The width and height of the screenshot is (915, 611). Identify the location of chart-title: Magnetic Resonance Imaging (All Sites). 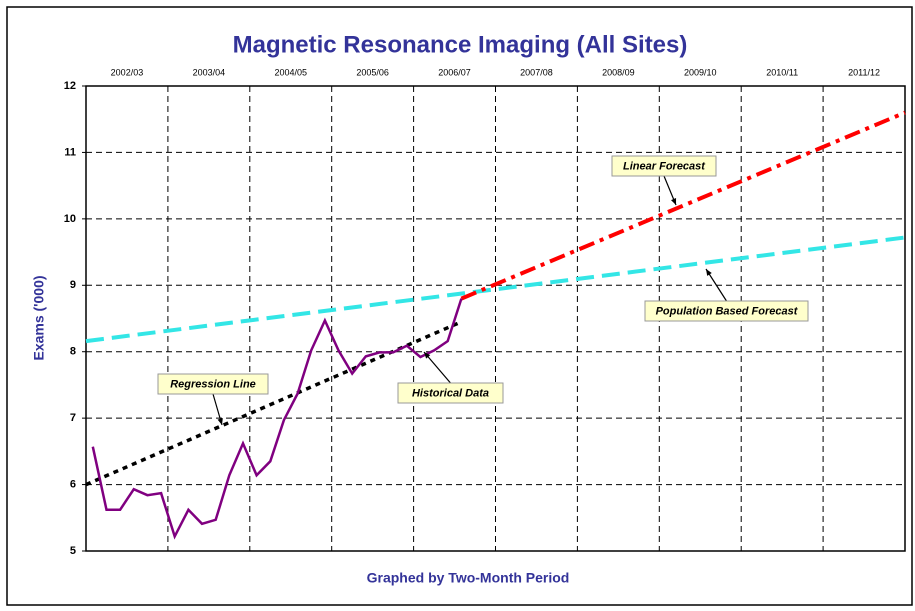
(460, 44).